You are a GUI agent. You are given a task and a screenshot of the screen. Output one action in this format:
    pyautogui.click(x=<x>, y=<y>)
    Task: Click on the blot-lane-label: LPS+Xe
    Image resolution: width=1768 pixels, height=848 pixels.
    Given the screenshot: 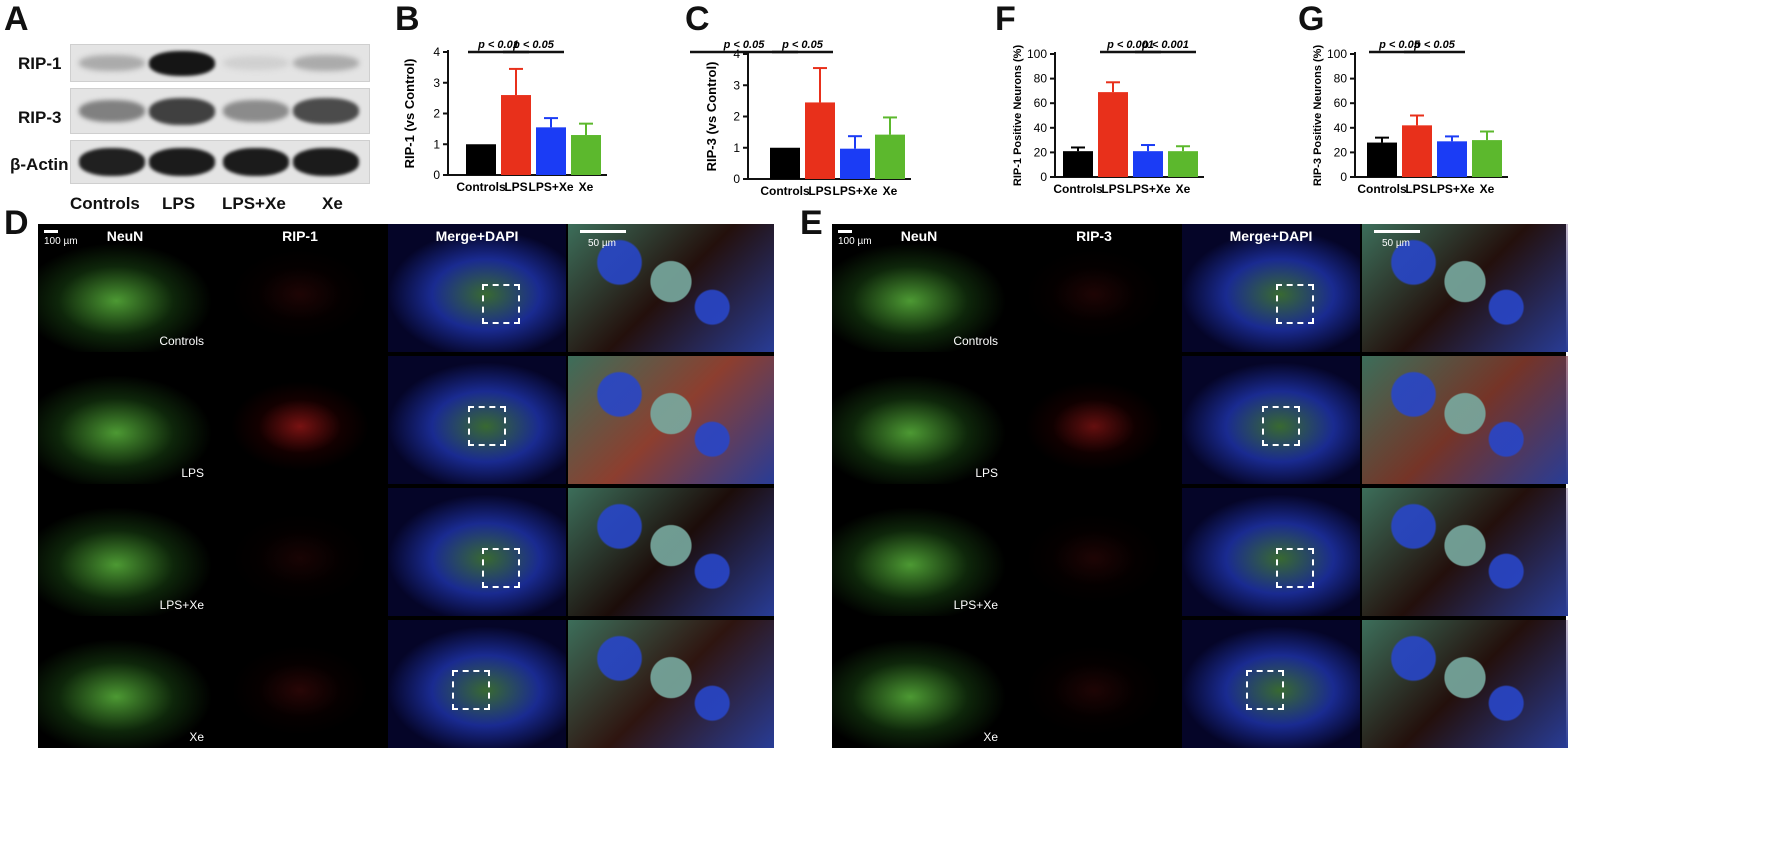 What is the action you would take?
    pyautogui.click(x=254, y=203)
    